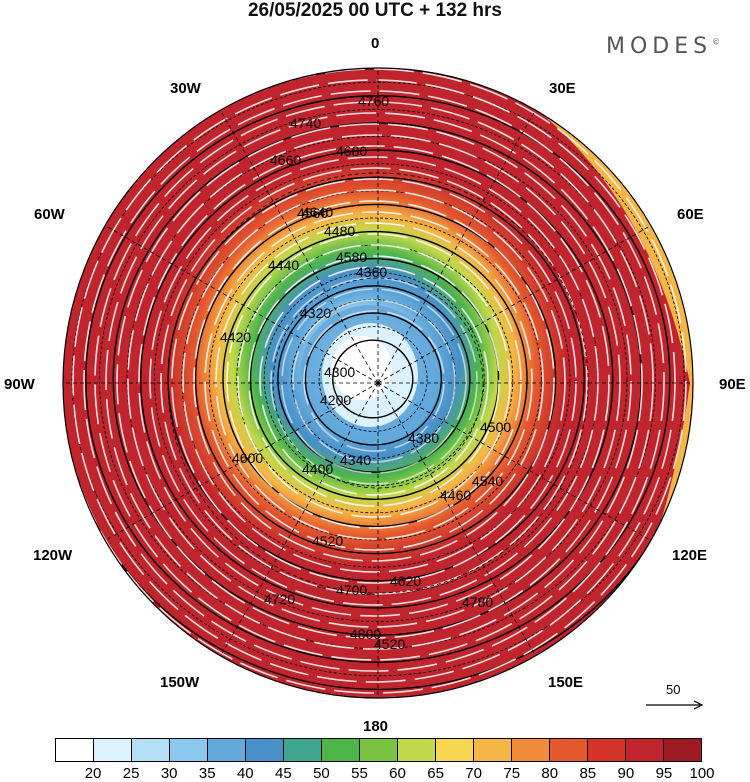 This screenshot has height=782, width=750. Describe the element at coordinates (321, 773) in the screenshot. I see `colorbar-tick-label: 50` at that location.